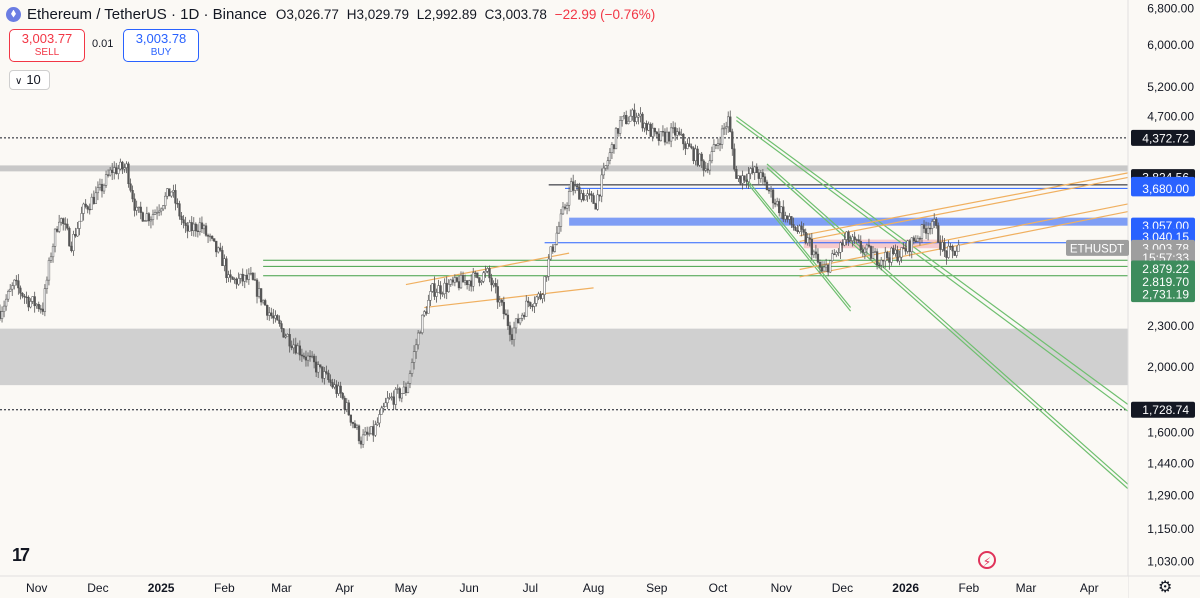 This screenshot has width=1200, height=598. What do you see at coordinates (1170, 463) in the screenshot?
I see `y-tick-label: 1,440.00` at bounding box center [1170, 463].